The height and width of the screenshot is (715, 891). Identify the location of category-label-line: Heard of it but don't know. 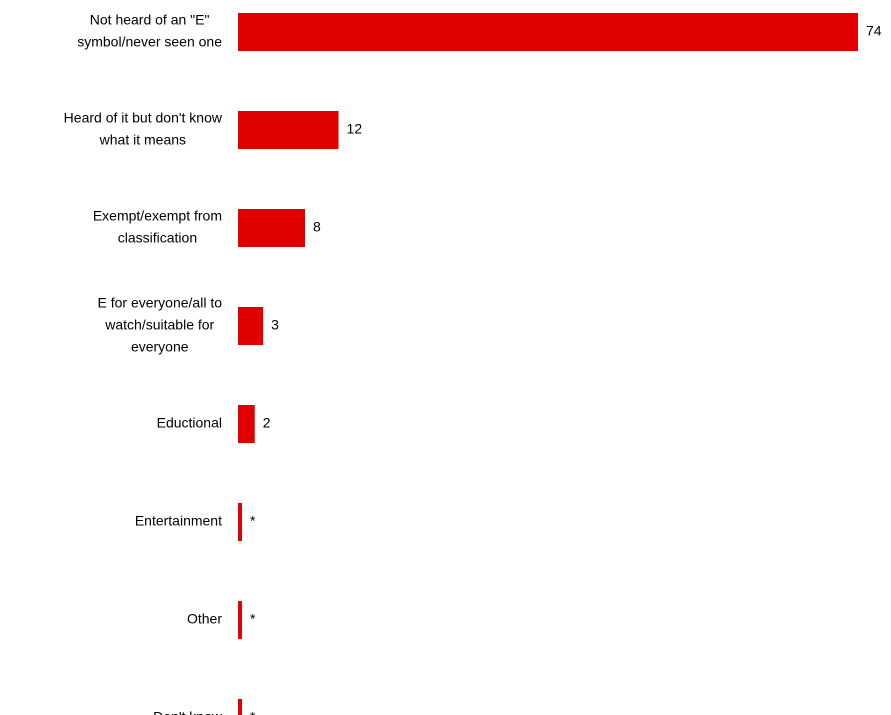
(143, 118).